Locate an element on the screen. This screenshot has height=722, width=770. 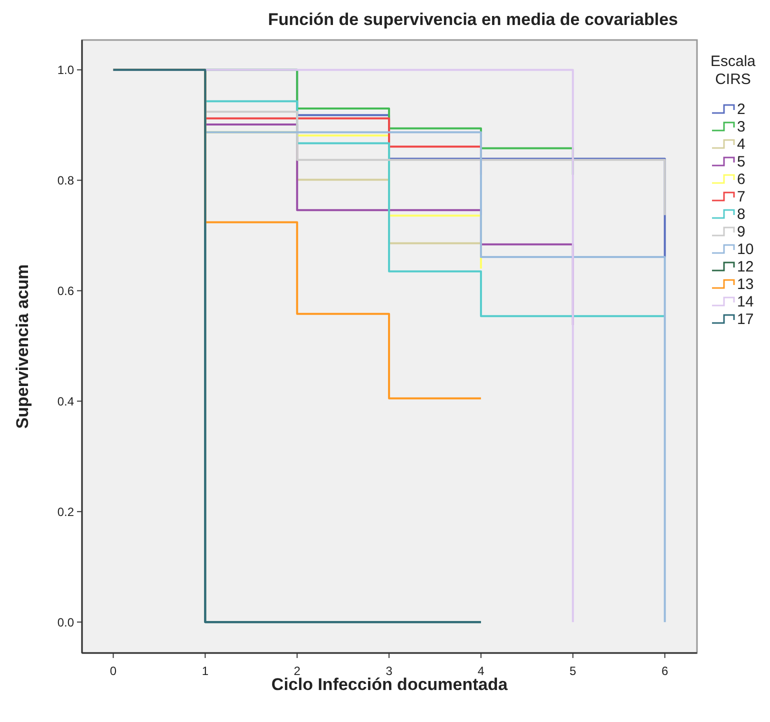
legend-label: 7 is located at coordinates (741, 197).